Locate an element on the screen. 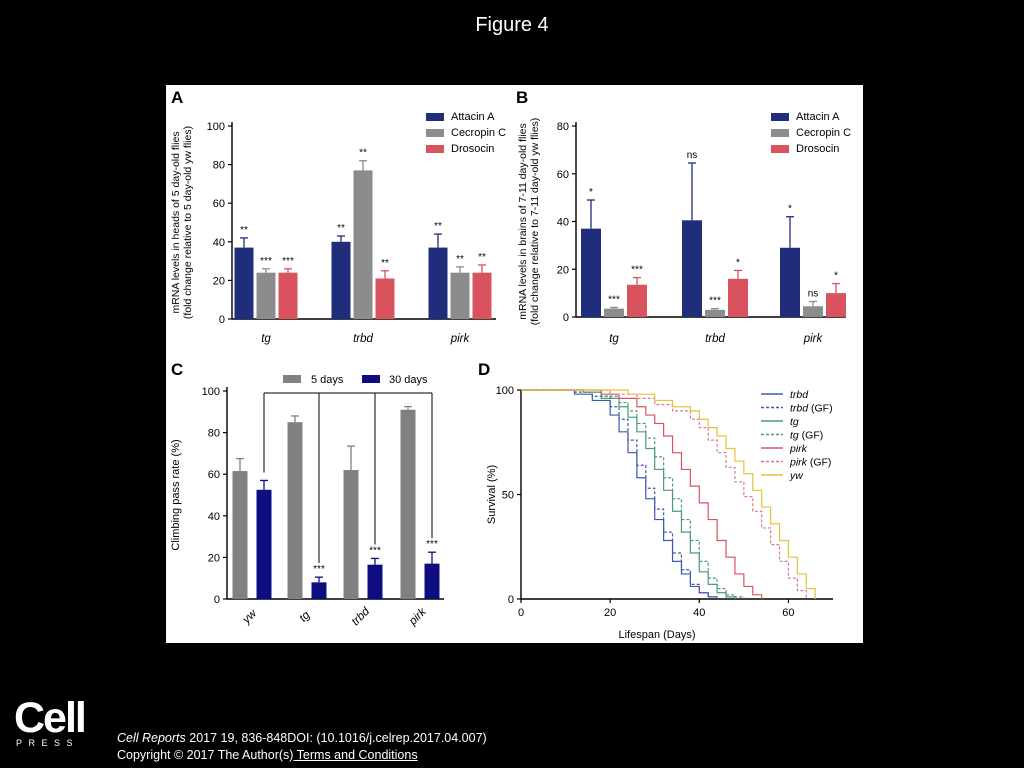  x-tick-label: 0 is located at coordinates (521, 613).